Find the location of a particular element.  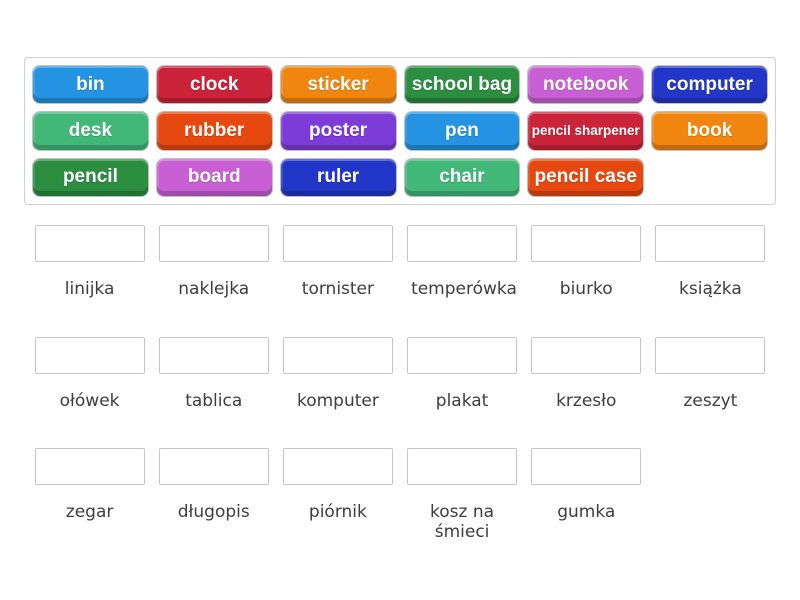

drop-zone-krzeslo is located at coordinates (586, 355).